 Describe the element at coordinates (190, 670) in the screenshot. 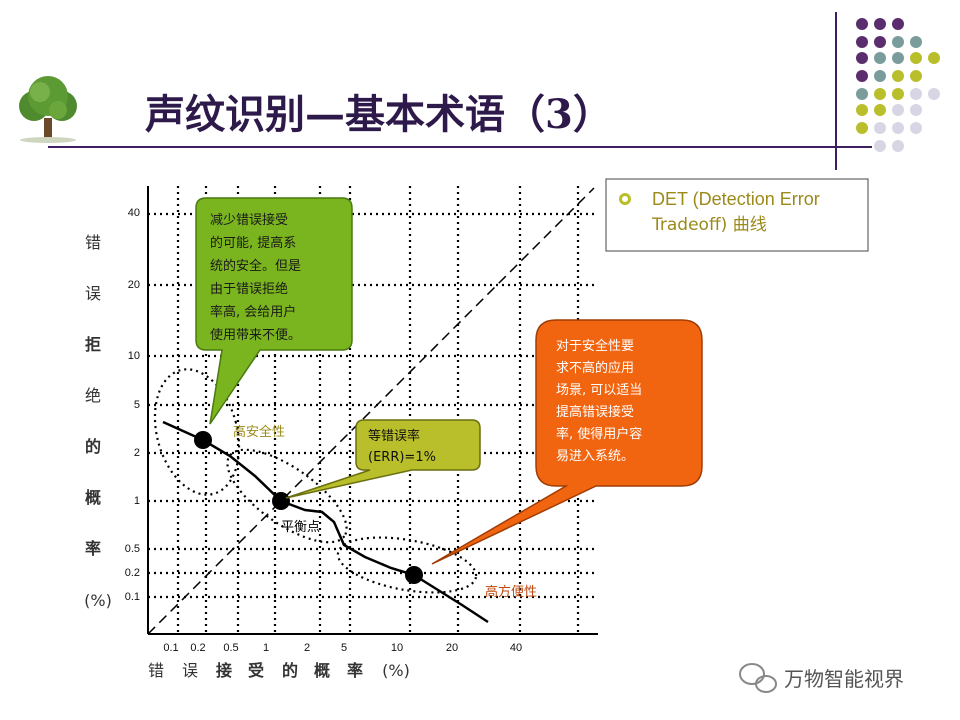

I see `x-axis-char: 误` at that location.